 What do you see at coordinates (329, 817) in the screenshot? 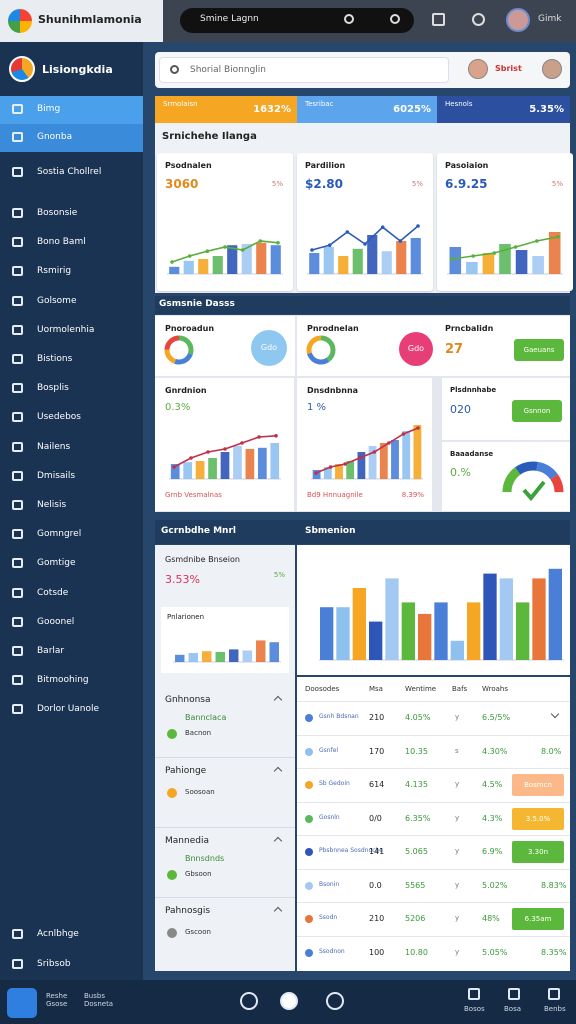
I see `row-name: Gosnln` at bounding box center [329, 817].